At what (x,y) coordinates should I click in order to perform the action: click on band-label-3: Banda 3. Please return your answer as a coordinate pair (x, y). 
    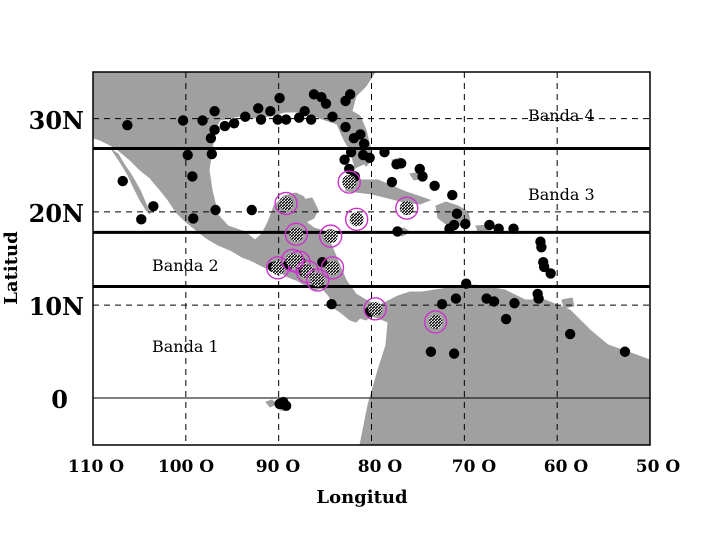
    Looking at the image, I should click on (561, 194).